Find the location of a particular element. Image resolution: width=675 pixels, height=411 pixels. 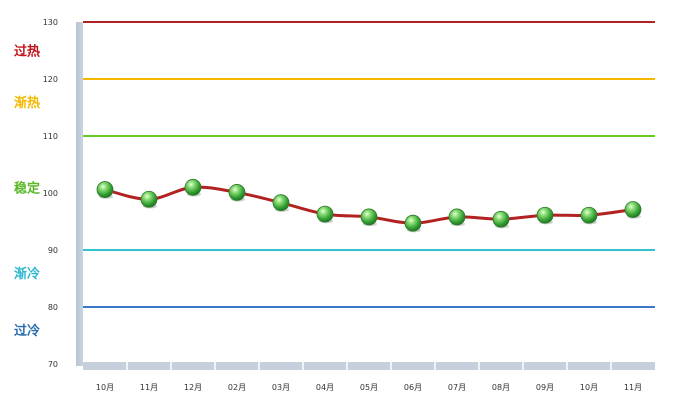

x-tick-label: 05月 is located at coordinates (369, 387).